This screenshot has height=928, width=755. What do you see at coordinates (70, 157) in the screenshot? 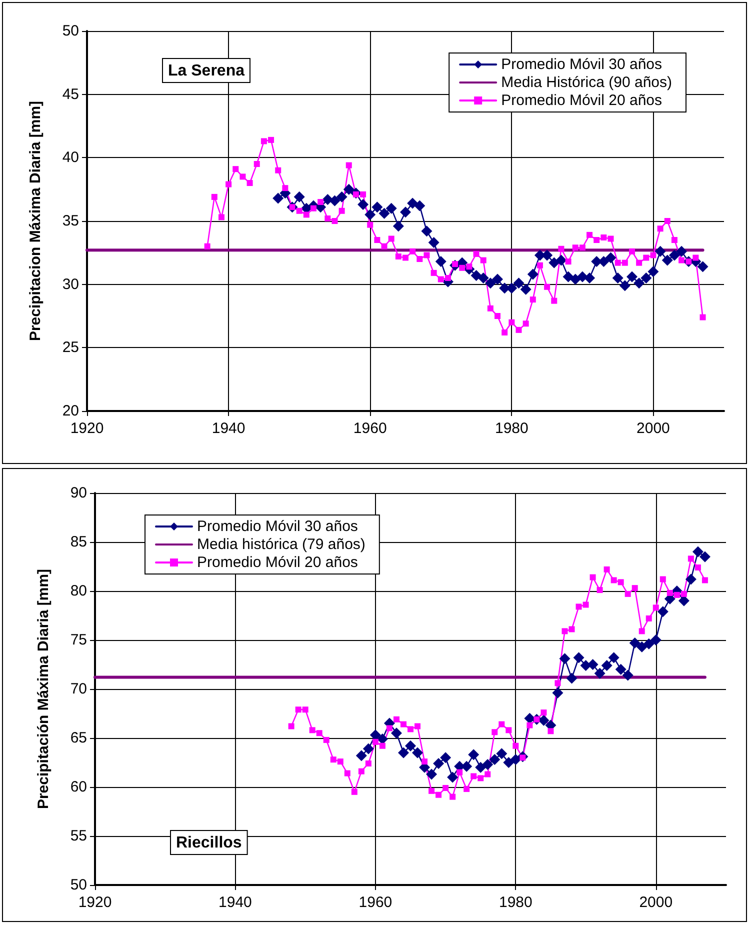
I see `y-tick-label: 40` at bounding box center [70, 157].